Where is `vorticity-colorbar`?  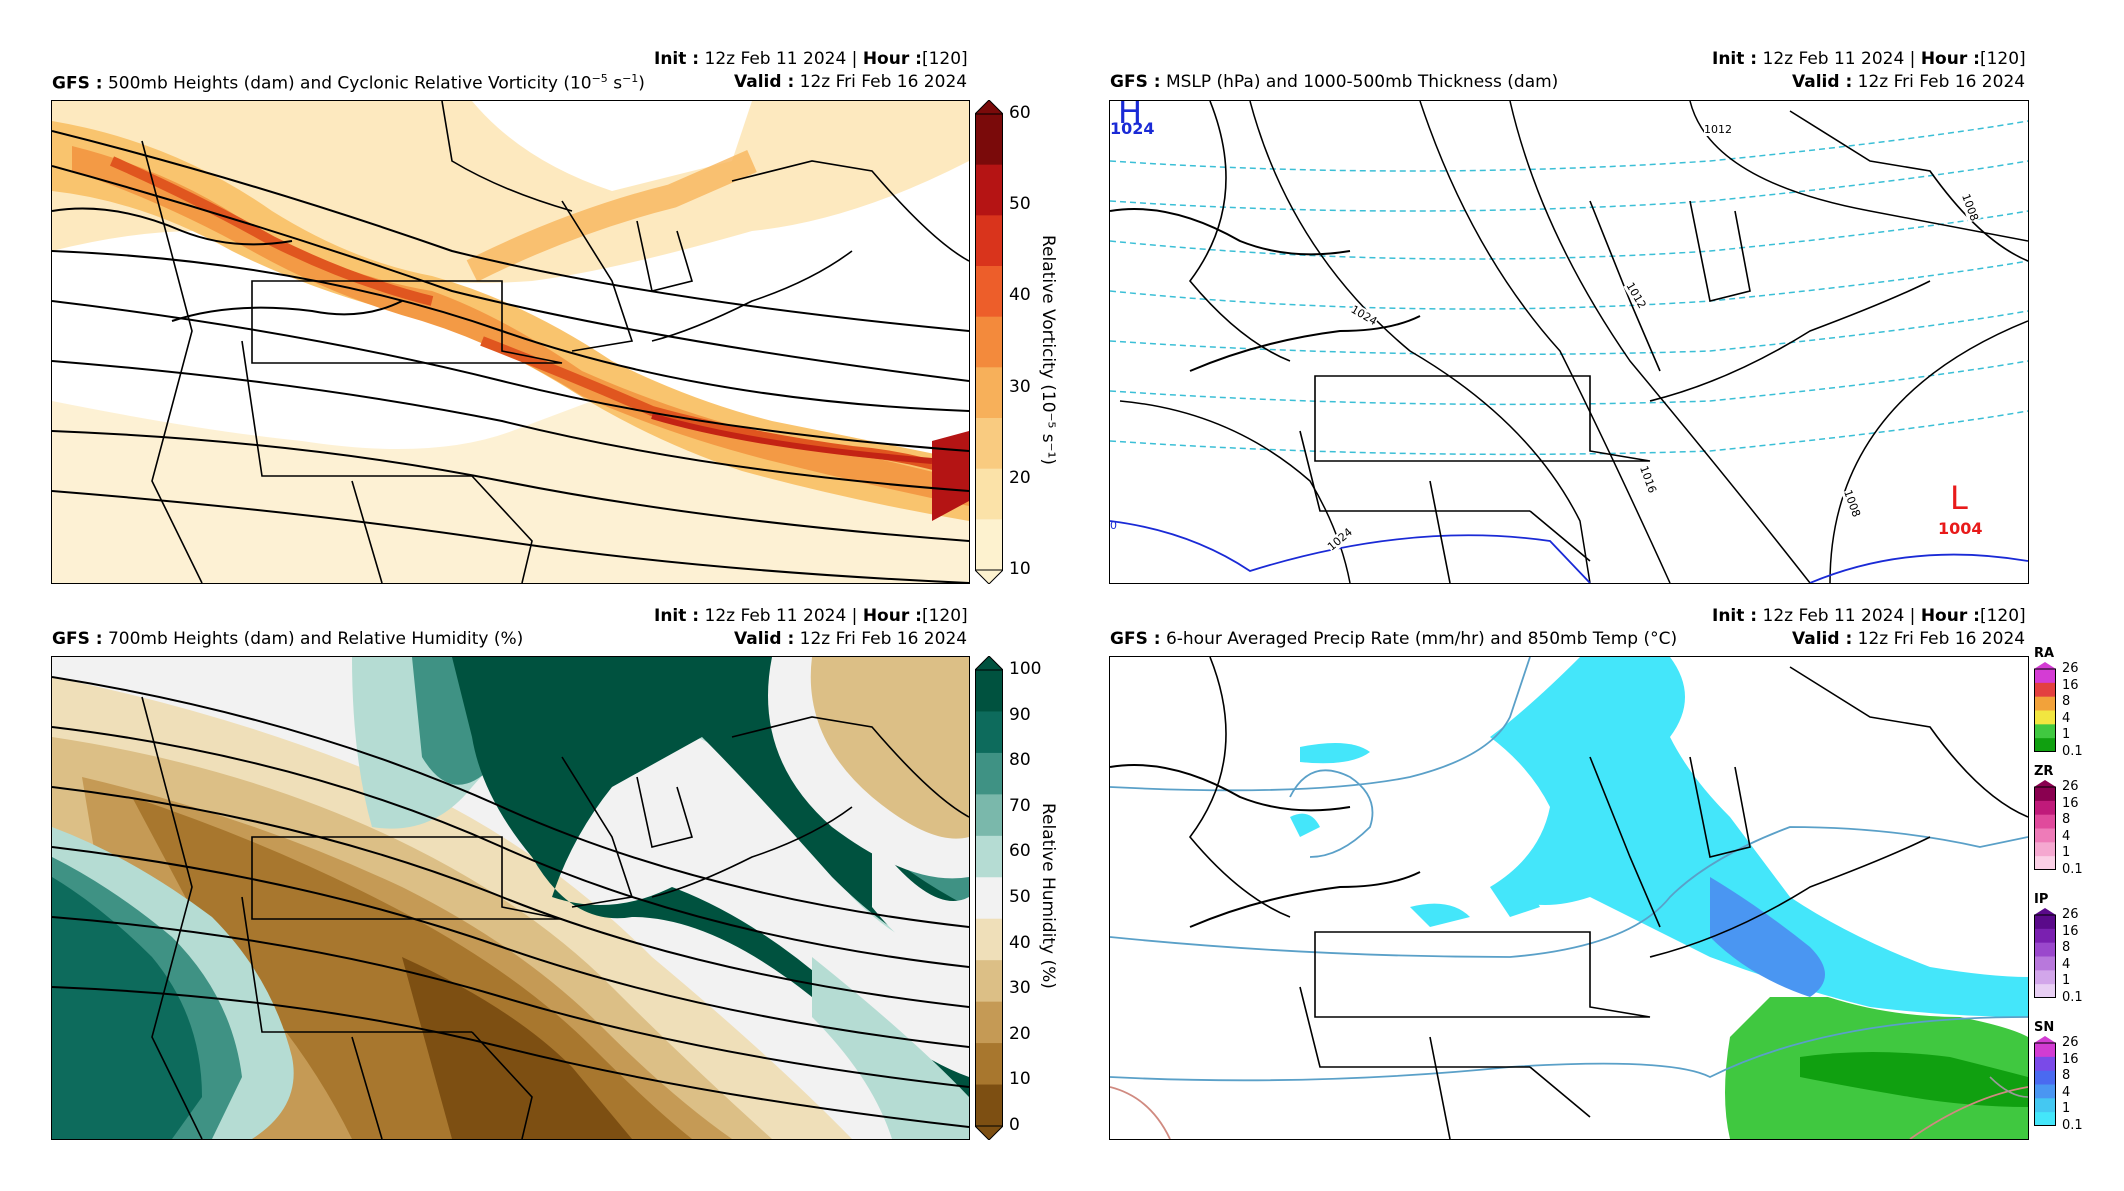 vorticity-colorbar is located at coordinates (989, 342).